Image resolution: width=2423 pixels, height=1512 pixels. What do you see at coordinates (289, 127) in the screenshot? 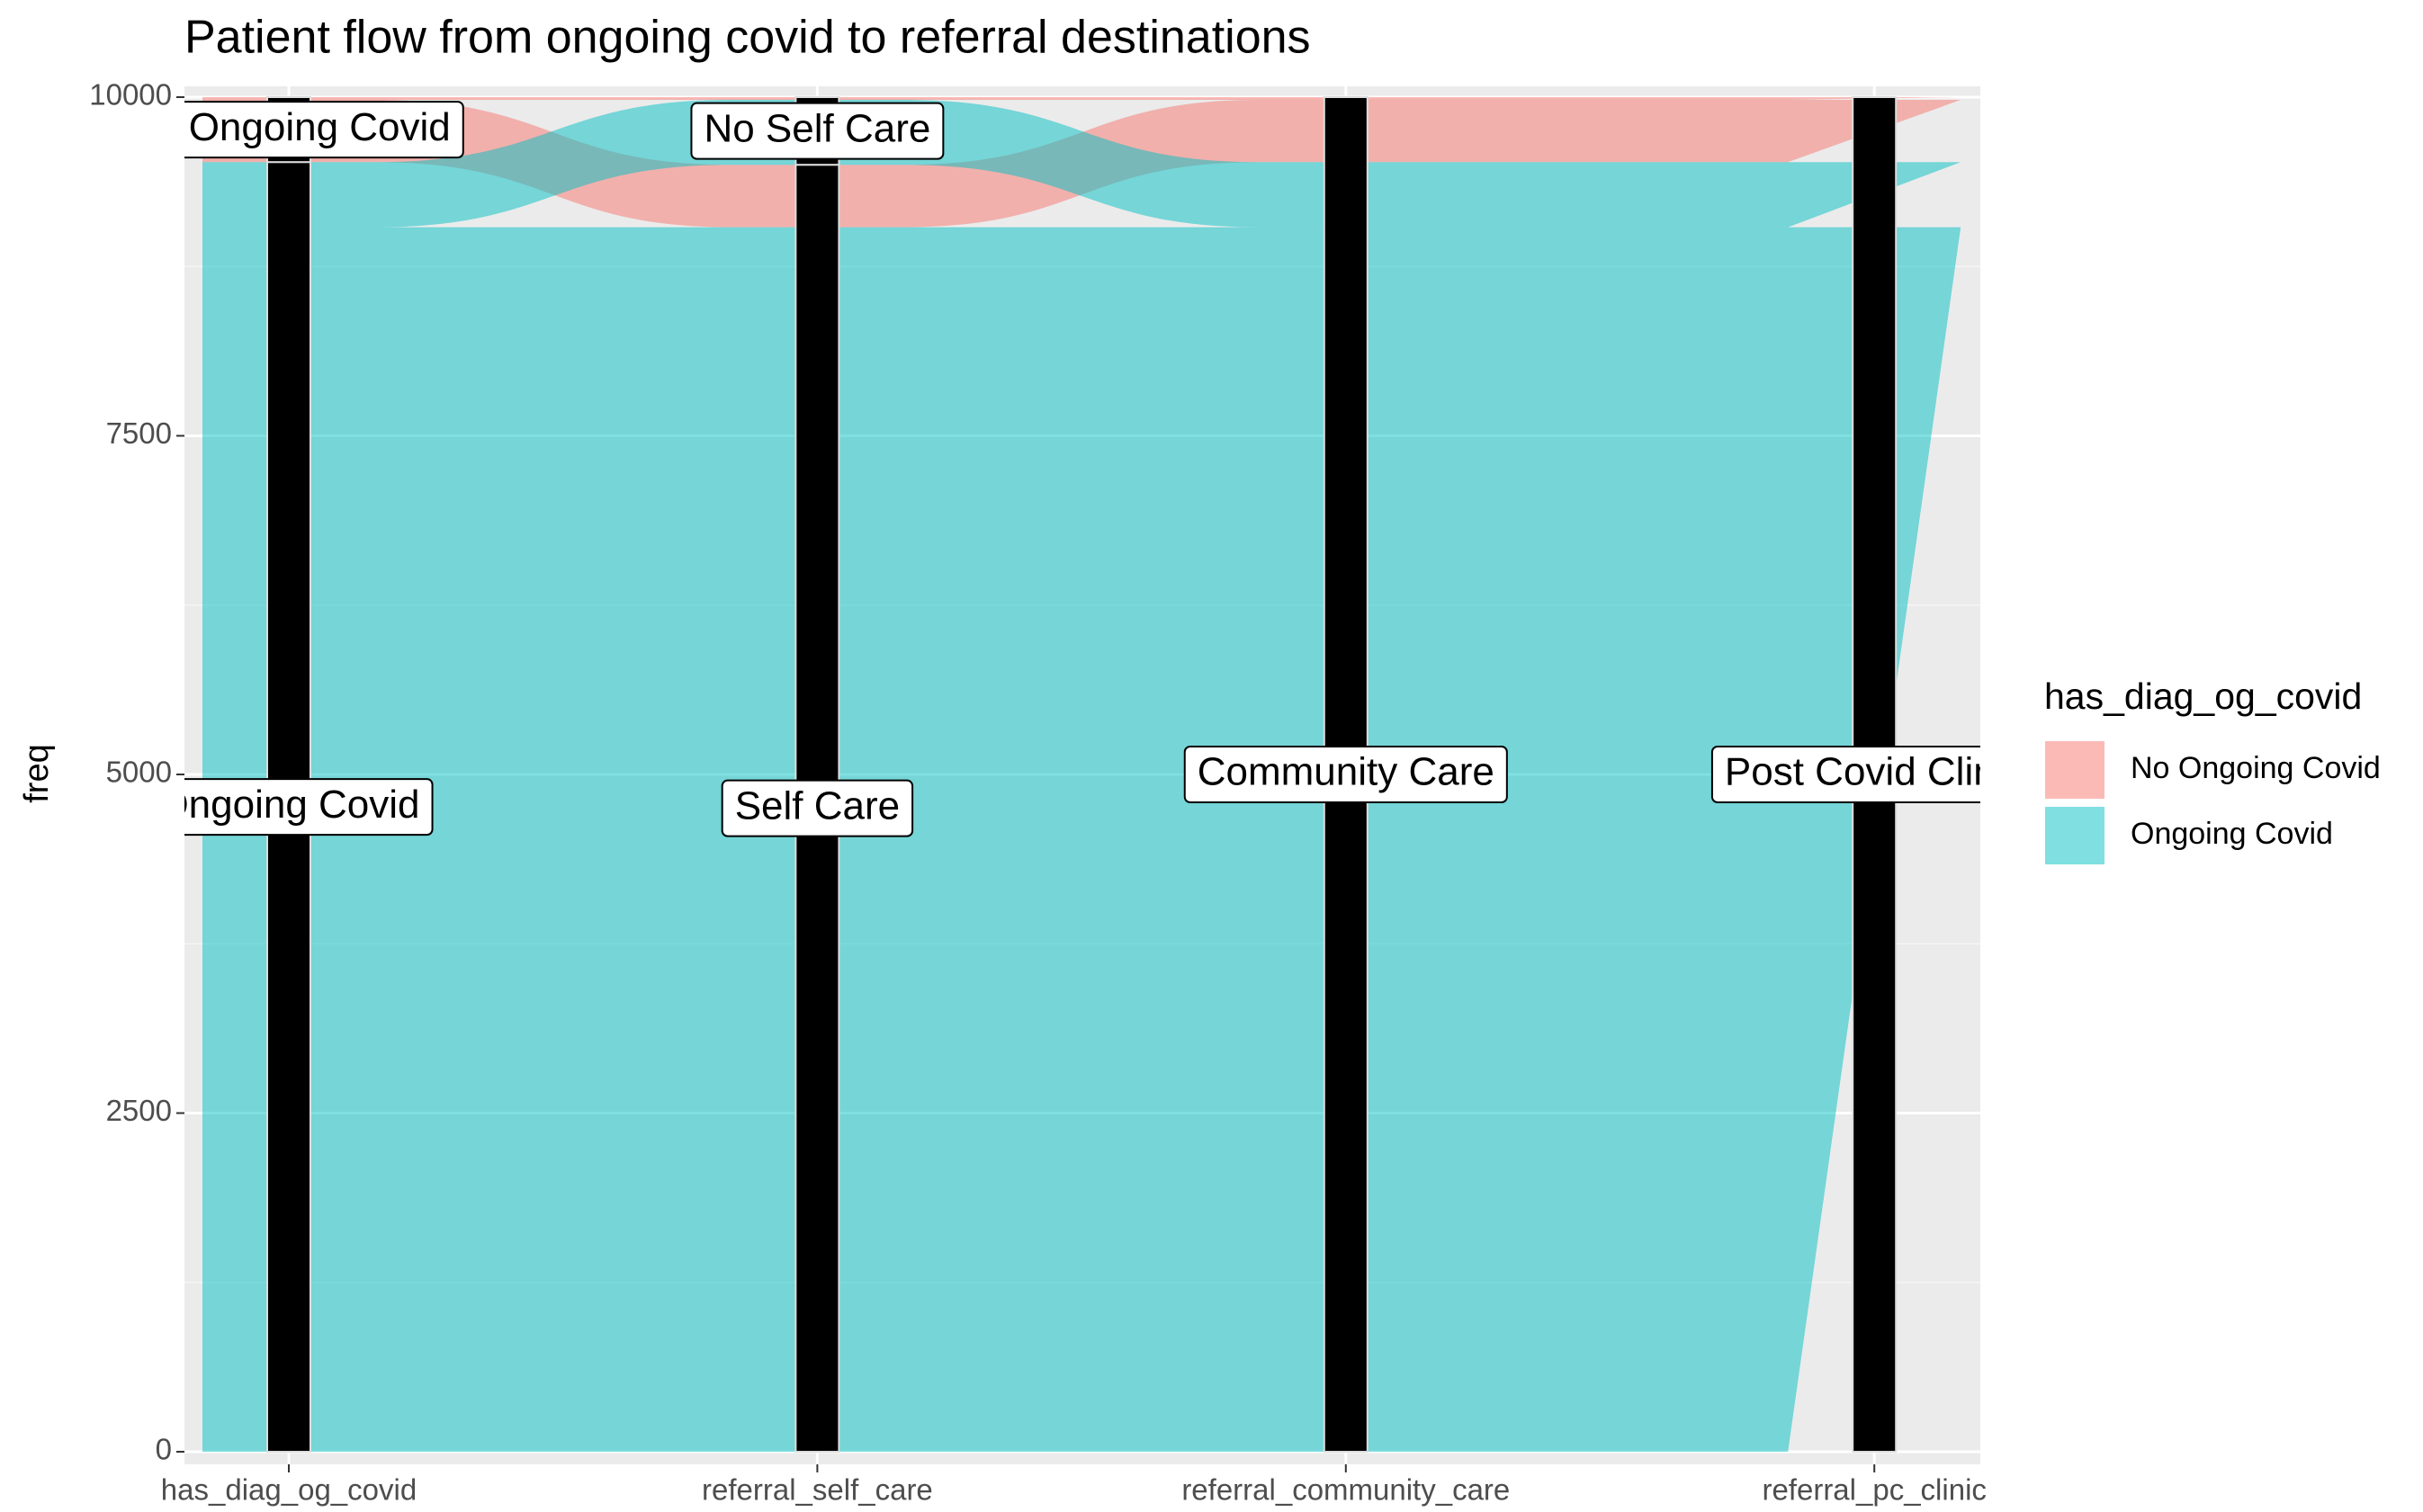
I see `stratum-label: No Ongoing Covid` at bounding box center [289, 127].